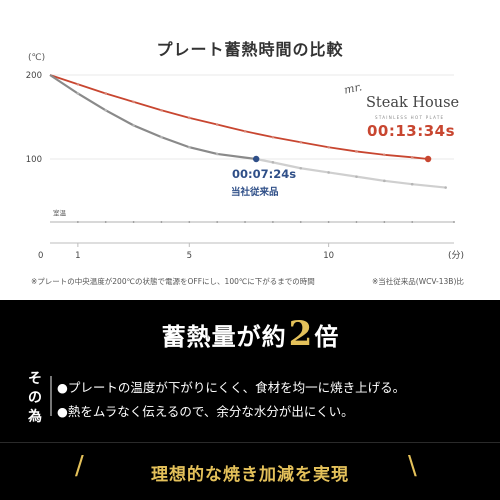 The width and height of the screenshot is (500, 500). I want to click on brand-logo: mr. Steak House STAINLESS HOT PLATE, so click(400, 106).